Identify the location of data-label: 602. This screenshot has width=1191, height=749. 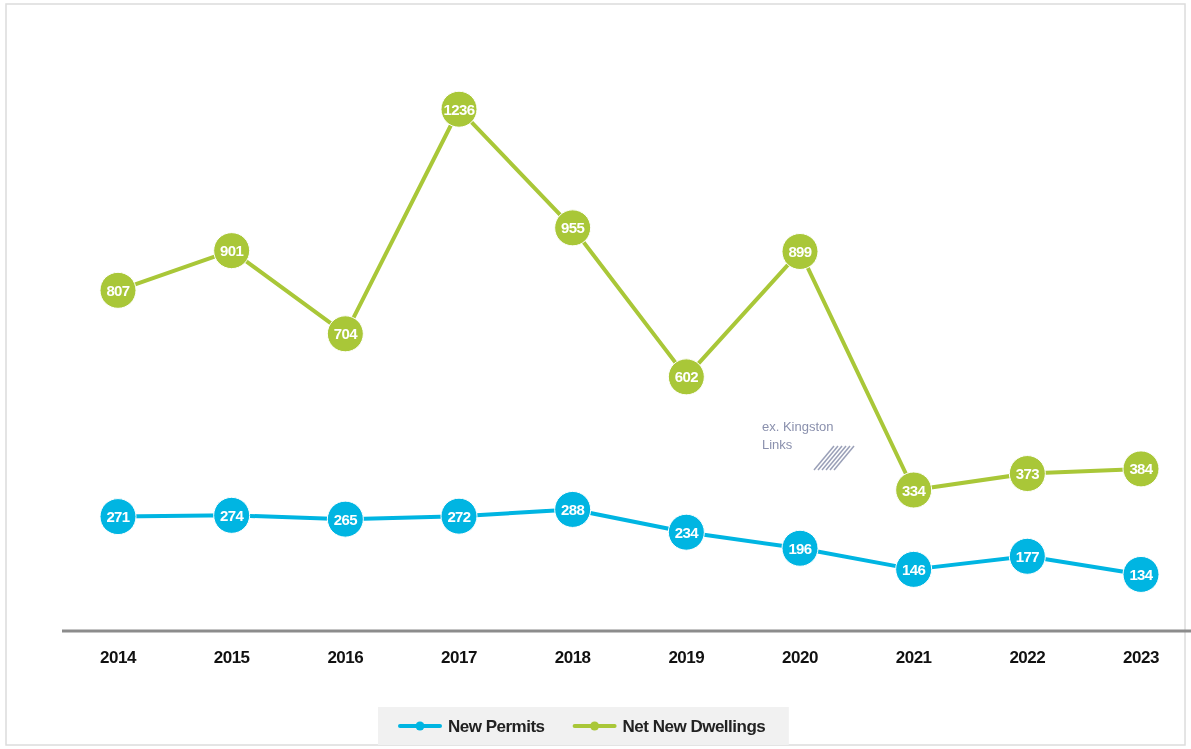
(686, 377).